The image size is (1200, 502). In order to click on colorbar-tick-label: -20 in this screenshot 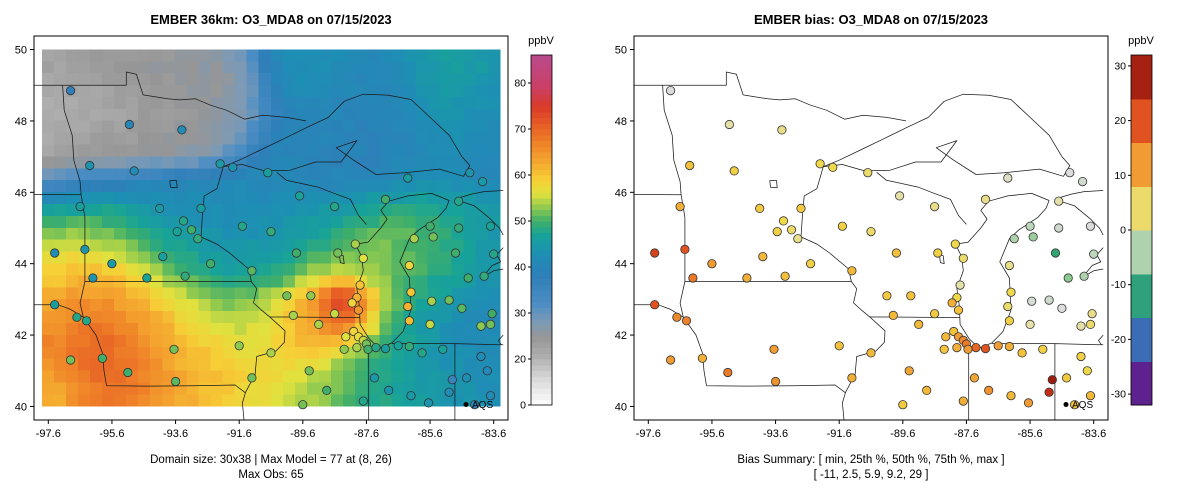, I will do `click(1118, 340)`.